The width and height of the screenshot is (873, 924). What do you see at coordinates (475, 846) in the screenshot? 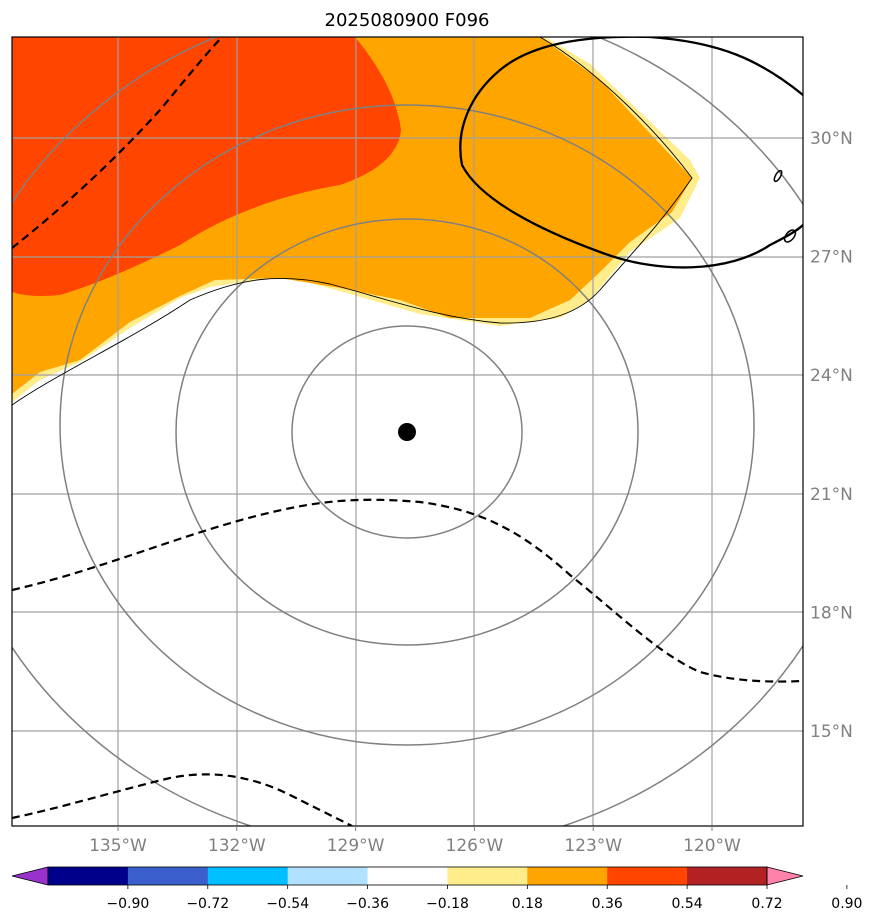
I see `x-tick-label: 126°W` at bounding box center [475, 846].